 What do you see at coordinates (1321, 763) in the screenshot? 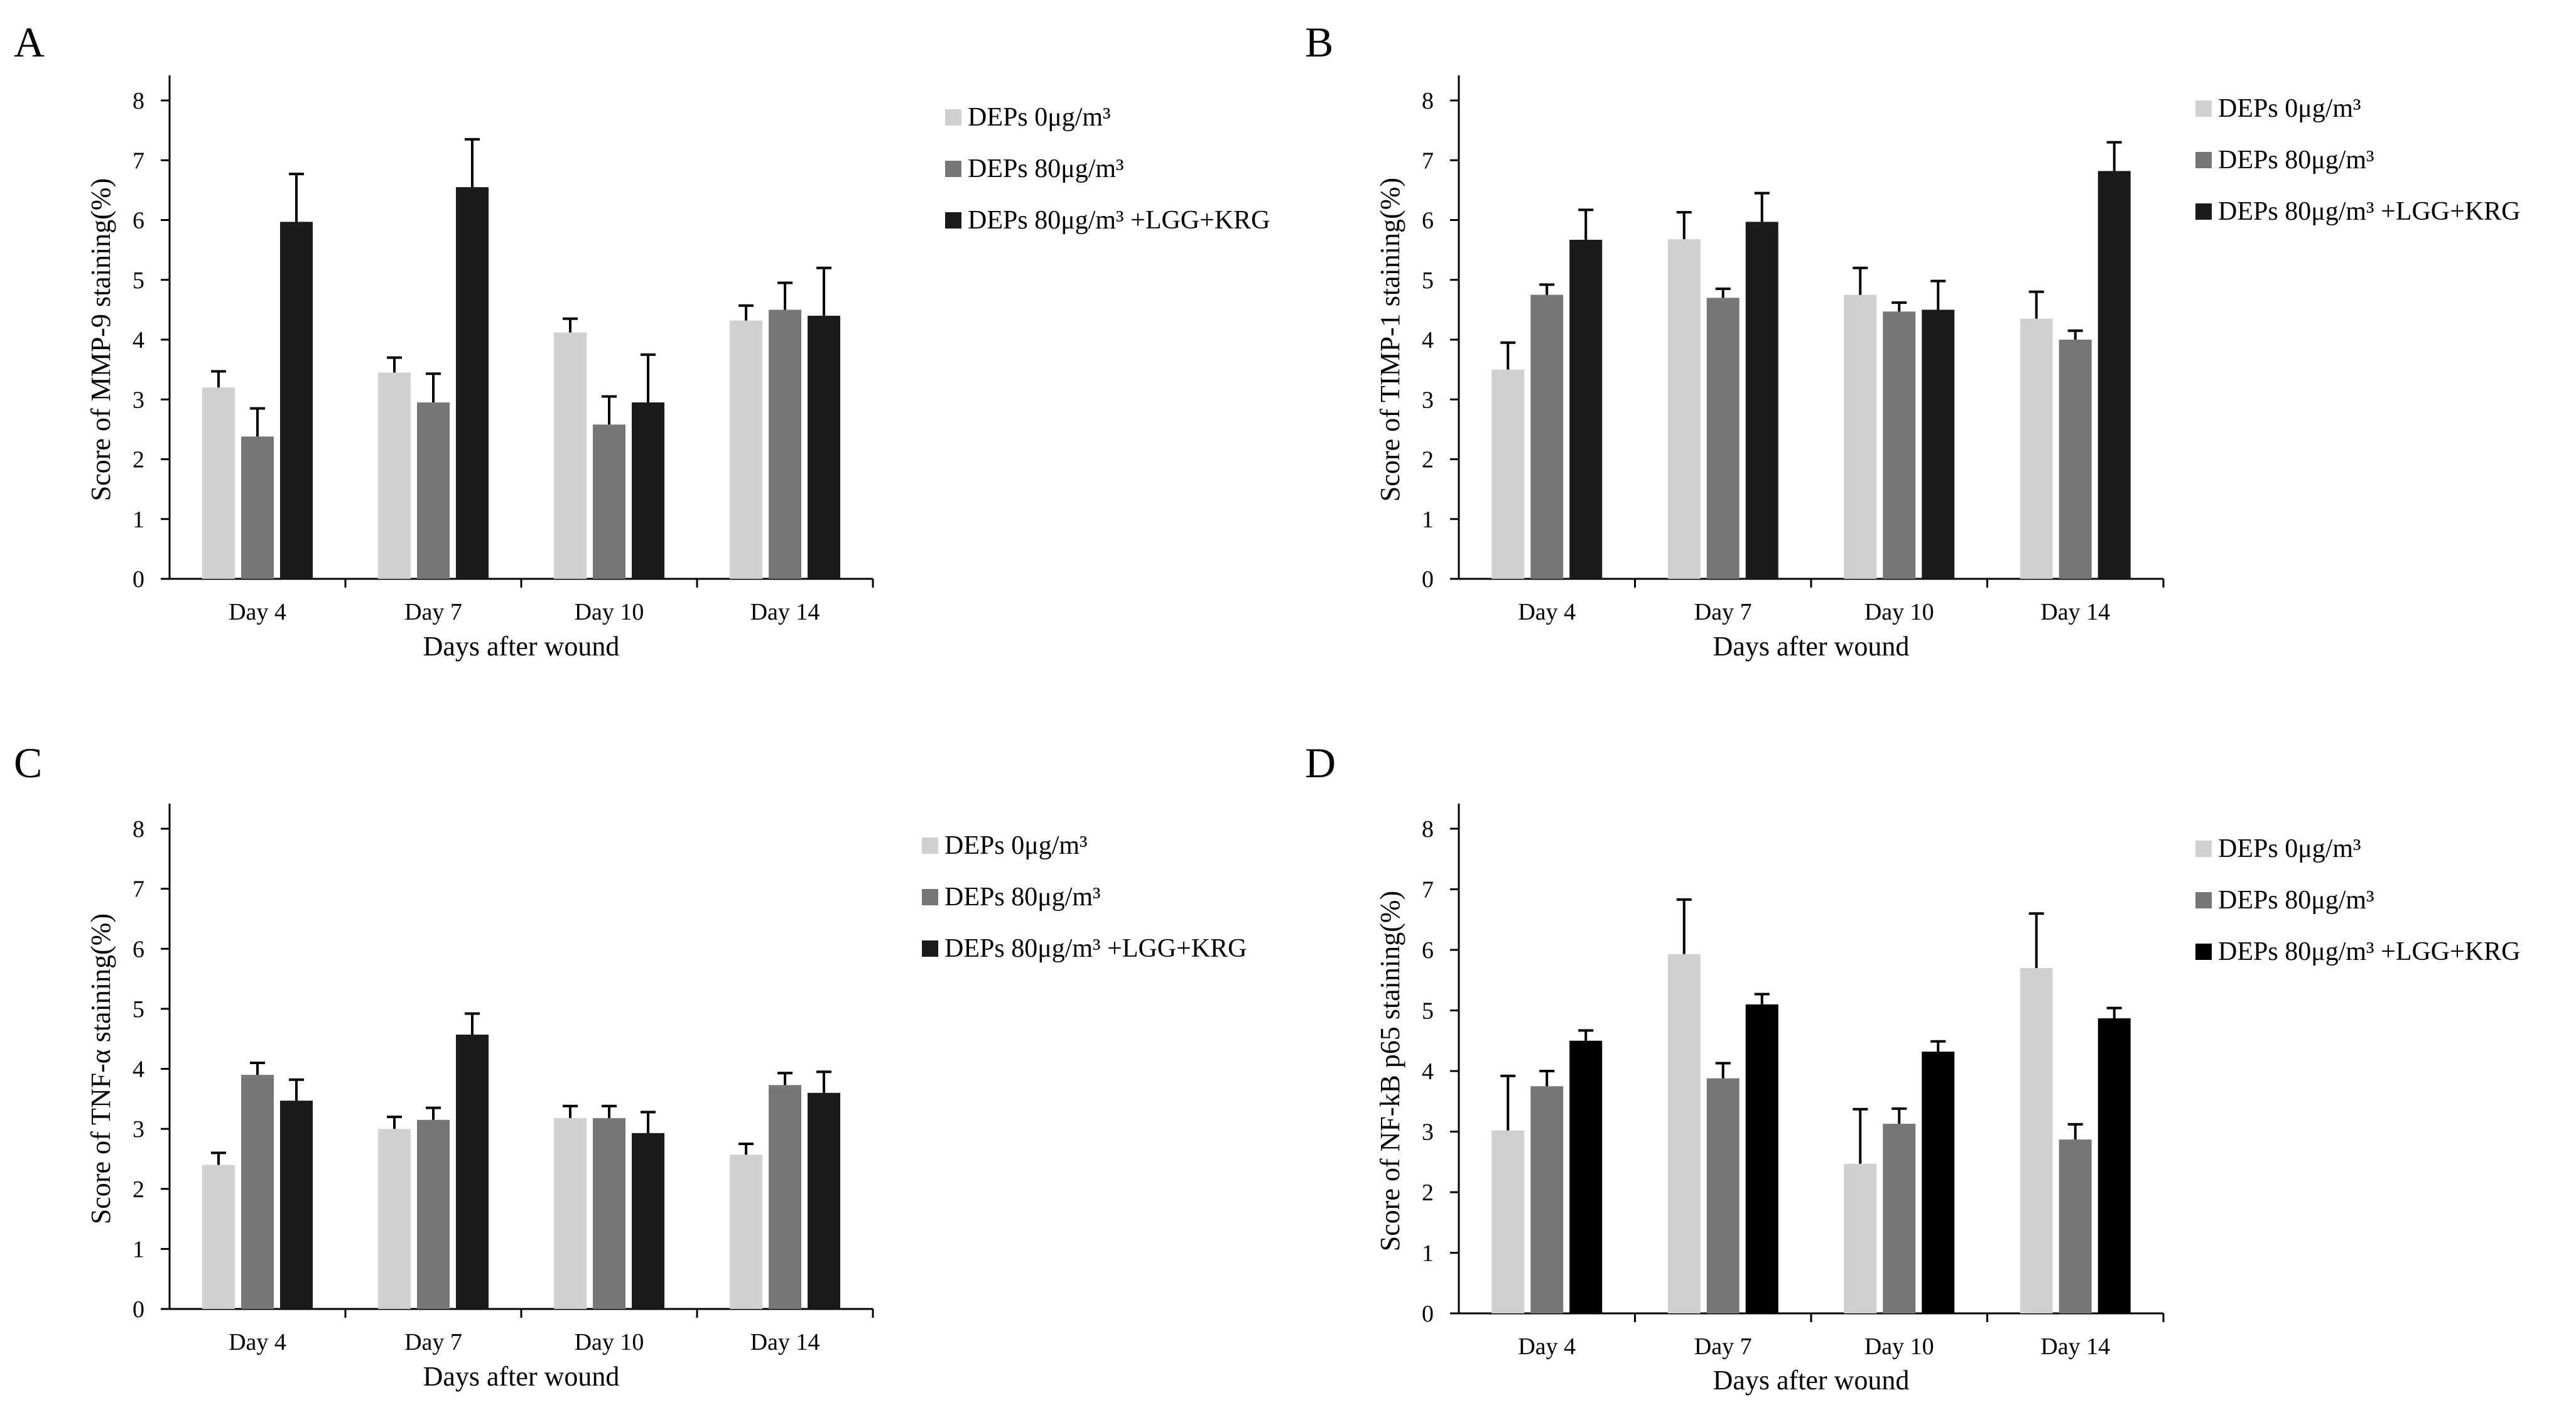
I see `panel-label: D` at bounding box center [1321, 763].